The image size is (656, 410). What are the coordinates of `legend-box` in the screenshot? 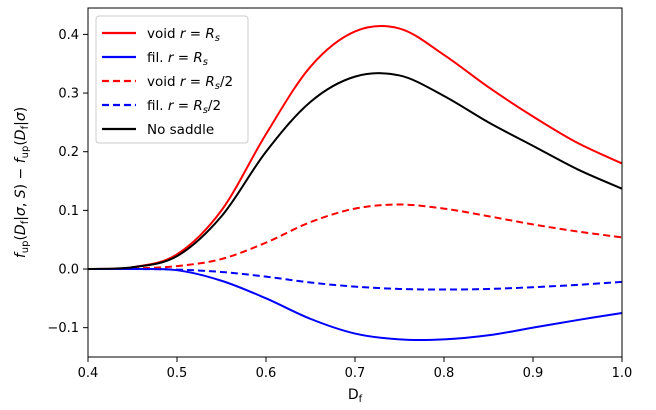 It's located at (172, 79).